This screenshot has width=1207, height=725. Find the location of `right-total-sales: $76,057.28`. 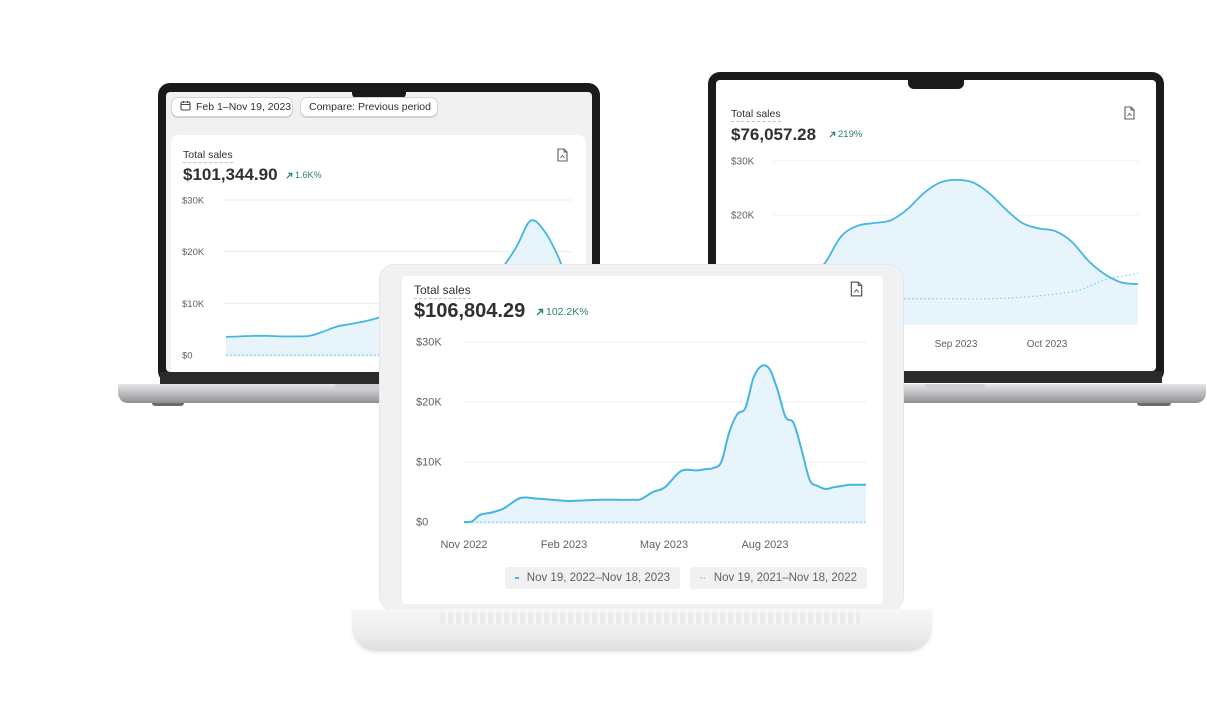

right-total-sales: $76,057.28 is located at coordinates (774, 134).